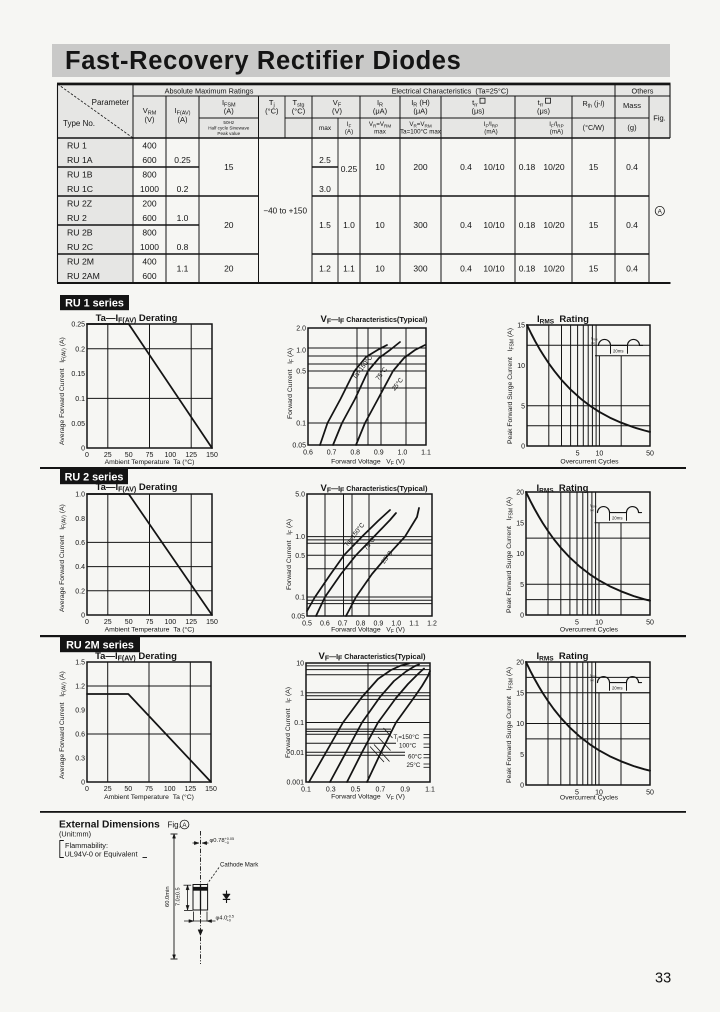 Image resolution: width=720 pixels, height=1012 pixels. What do you see at coordinates (544, 111) in the screenshot?
I see `svg-text: (μs)` at bounding box center [544, 111].